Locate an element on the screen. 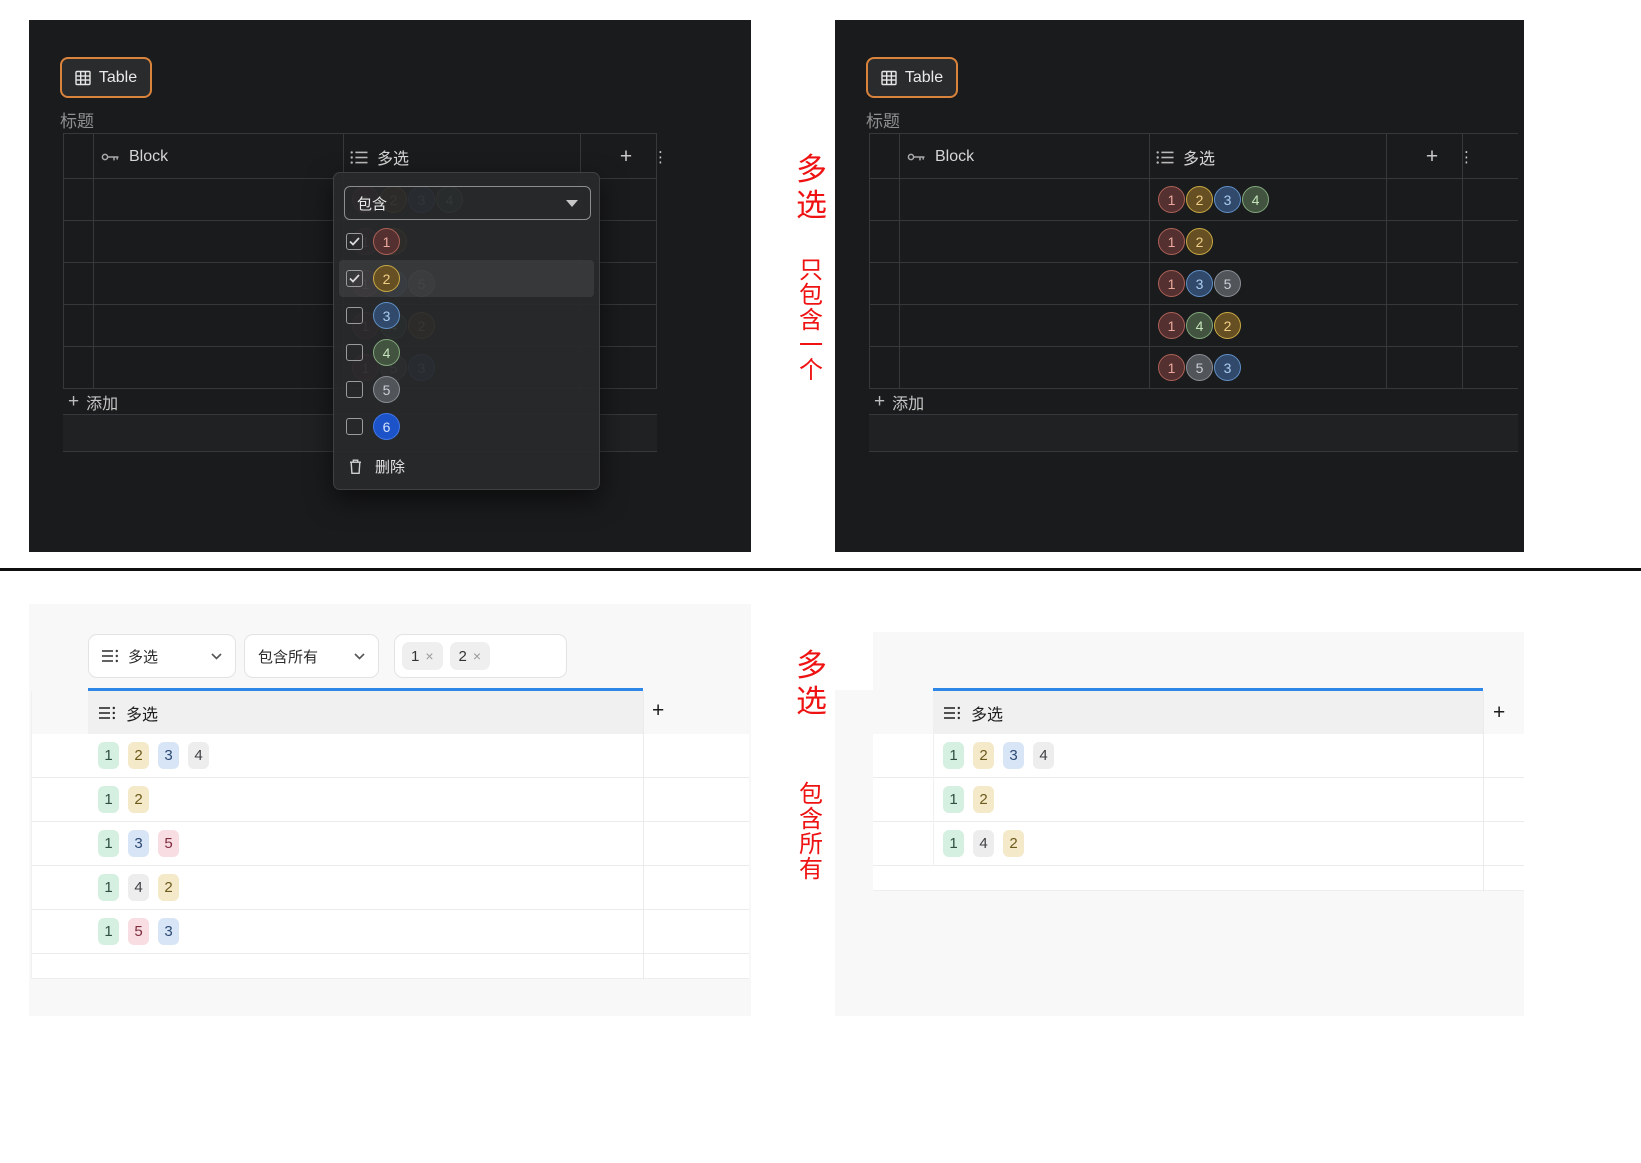  dropdown-option: 4 is located at coordinates (466, 352).